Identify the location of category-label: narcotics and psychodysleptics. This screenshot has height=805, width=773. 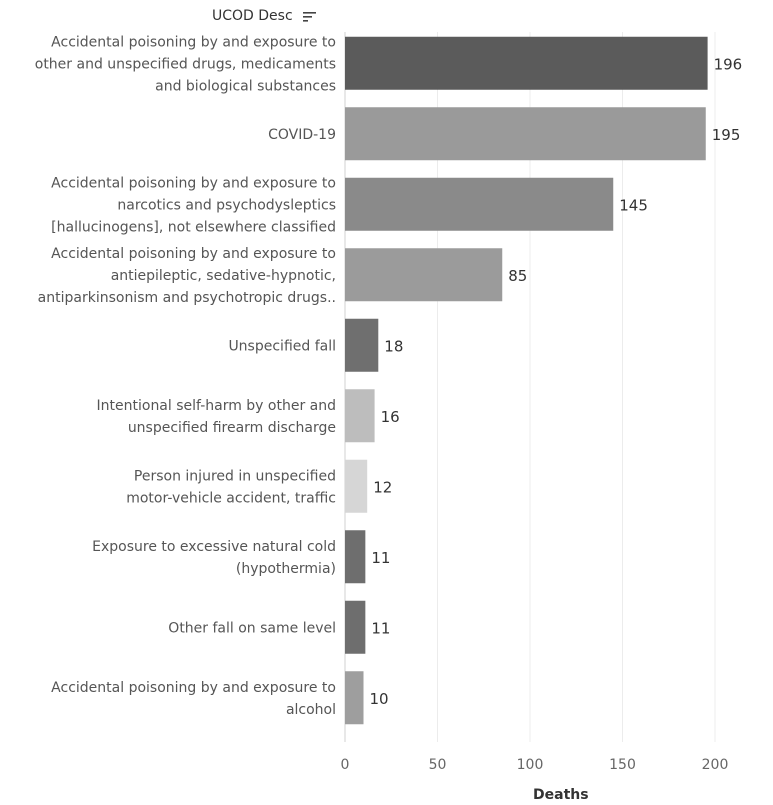
(226, 205).